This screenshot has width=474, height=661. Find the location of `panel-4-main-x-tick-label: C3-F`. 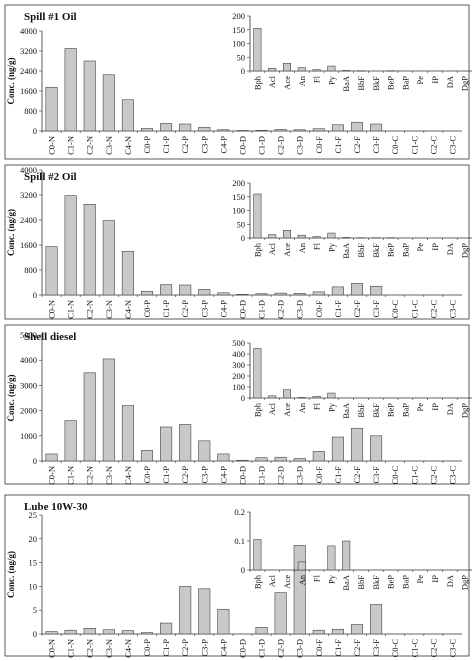

panel-4-main-x-tick-label: C3-F is located at coordinates (376, 648).